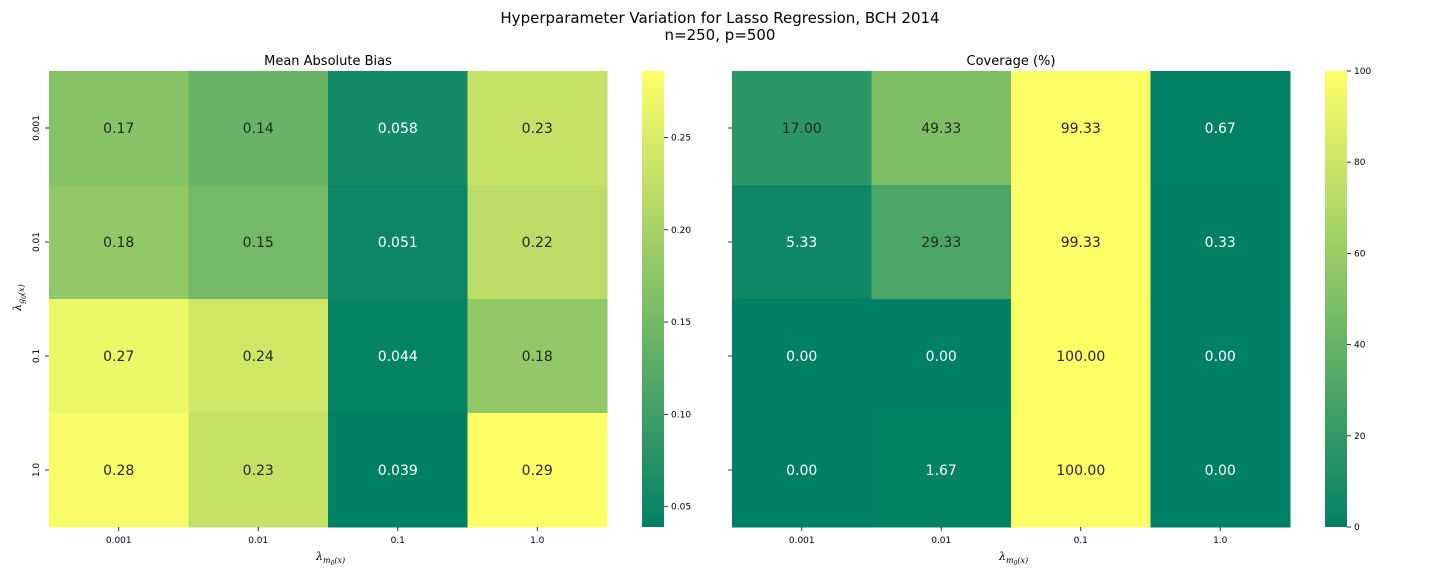 The height and width of the screenshot is (576, 1440). I want to click on y-axis-label: λg0(x), so click(19, 298).